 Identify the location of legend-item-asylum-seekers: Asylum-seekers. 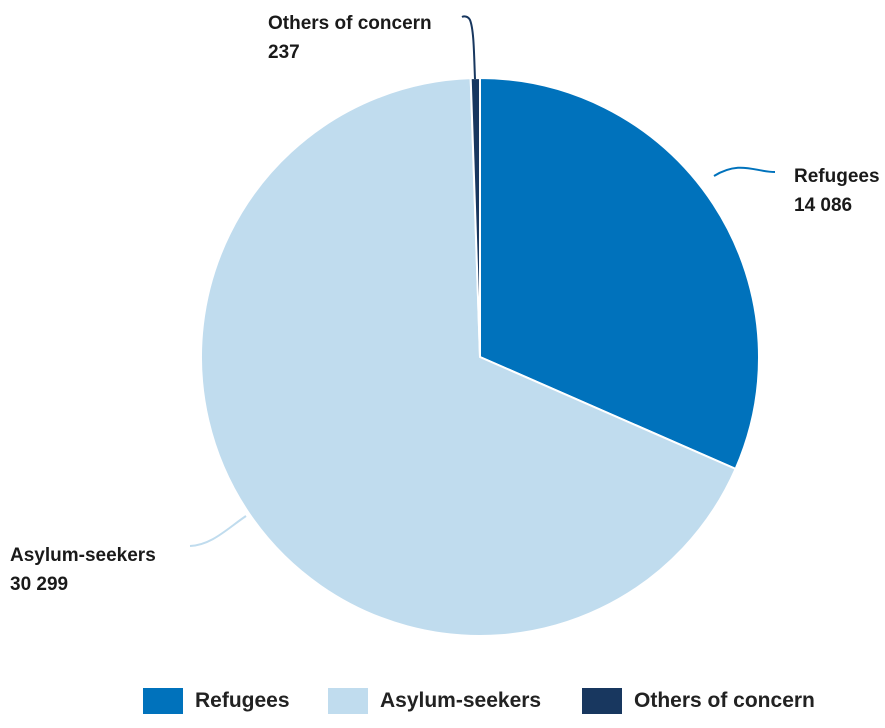
(434, 701).